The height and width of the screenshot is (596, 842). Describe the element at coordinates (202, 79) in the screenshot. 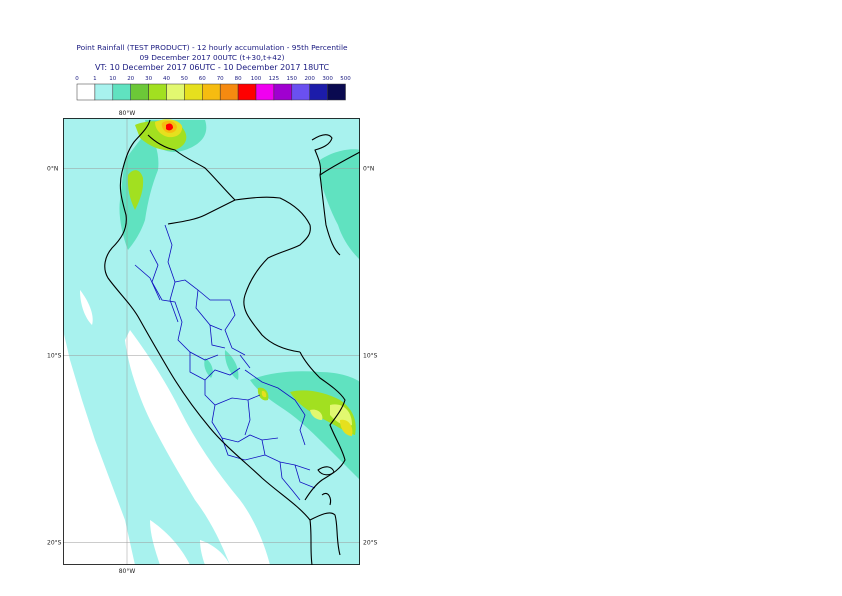

I see `legend-threshold-label: 60` at that location.